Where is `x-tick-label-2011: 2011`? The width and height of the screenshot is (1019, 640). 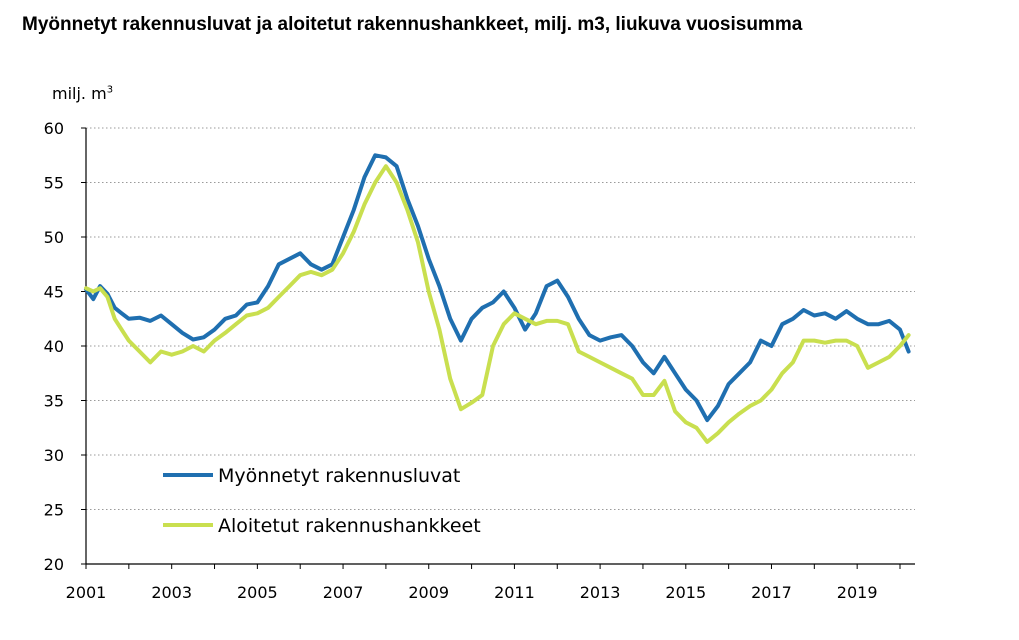
x-tick-label-2011: 2011 is located at coordinates (514, 592).